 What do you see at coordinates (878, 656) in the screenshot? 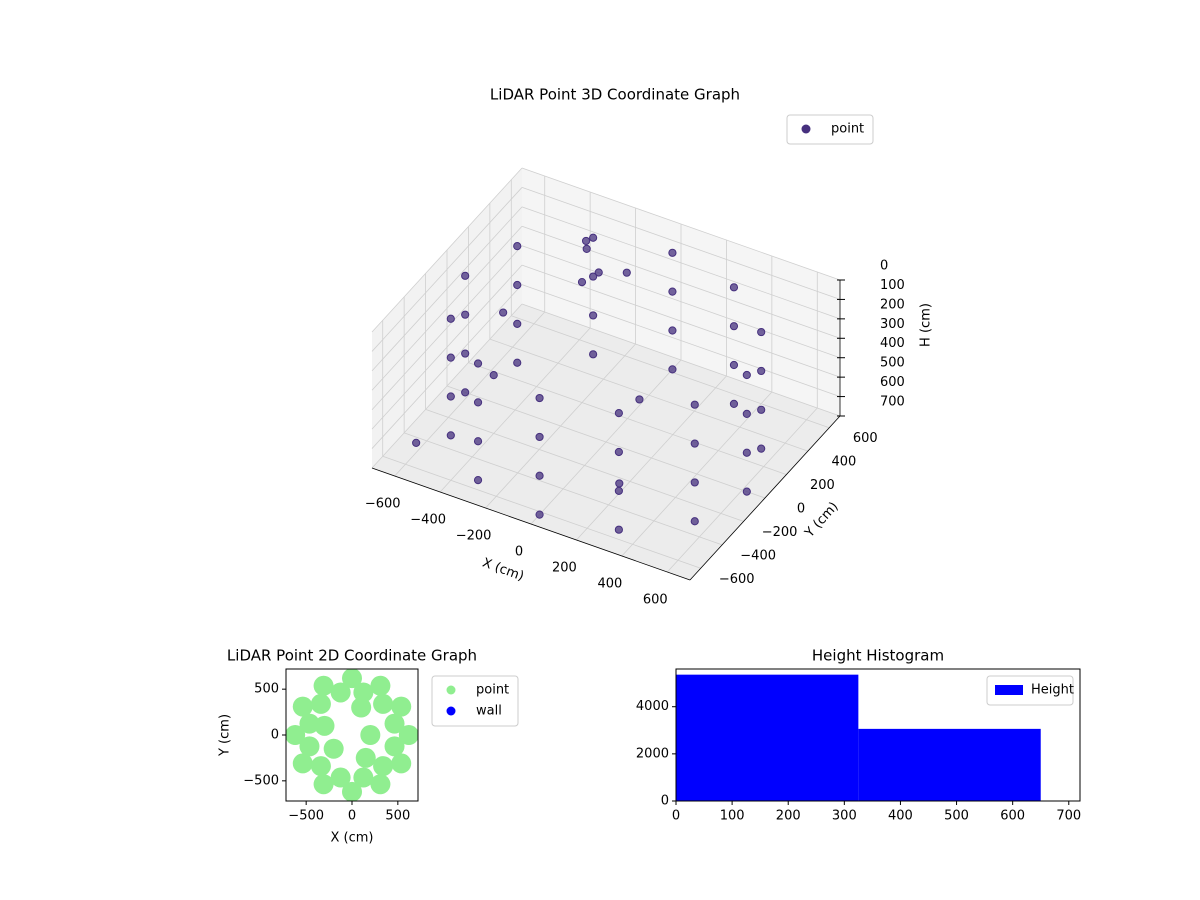
I see `chart-title: Height Histogram` at bounding box center [878, 656].